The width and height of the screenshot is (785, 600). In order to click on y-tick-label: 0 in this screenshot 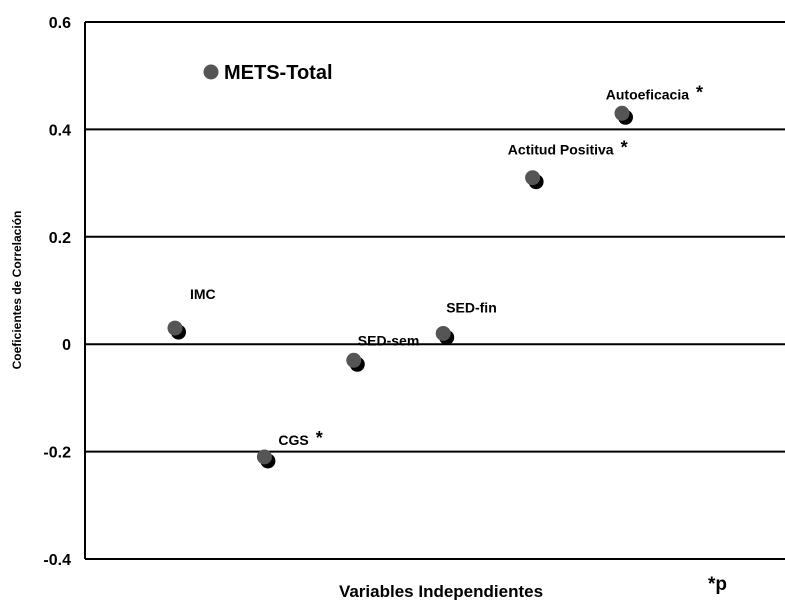, I will do `click(66, 345)`.